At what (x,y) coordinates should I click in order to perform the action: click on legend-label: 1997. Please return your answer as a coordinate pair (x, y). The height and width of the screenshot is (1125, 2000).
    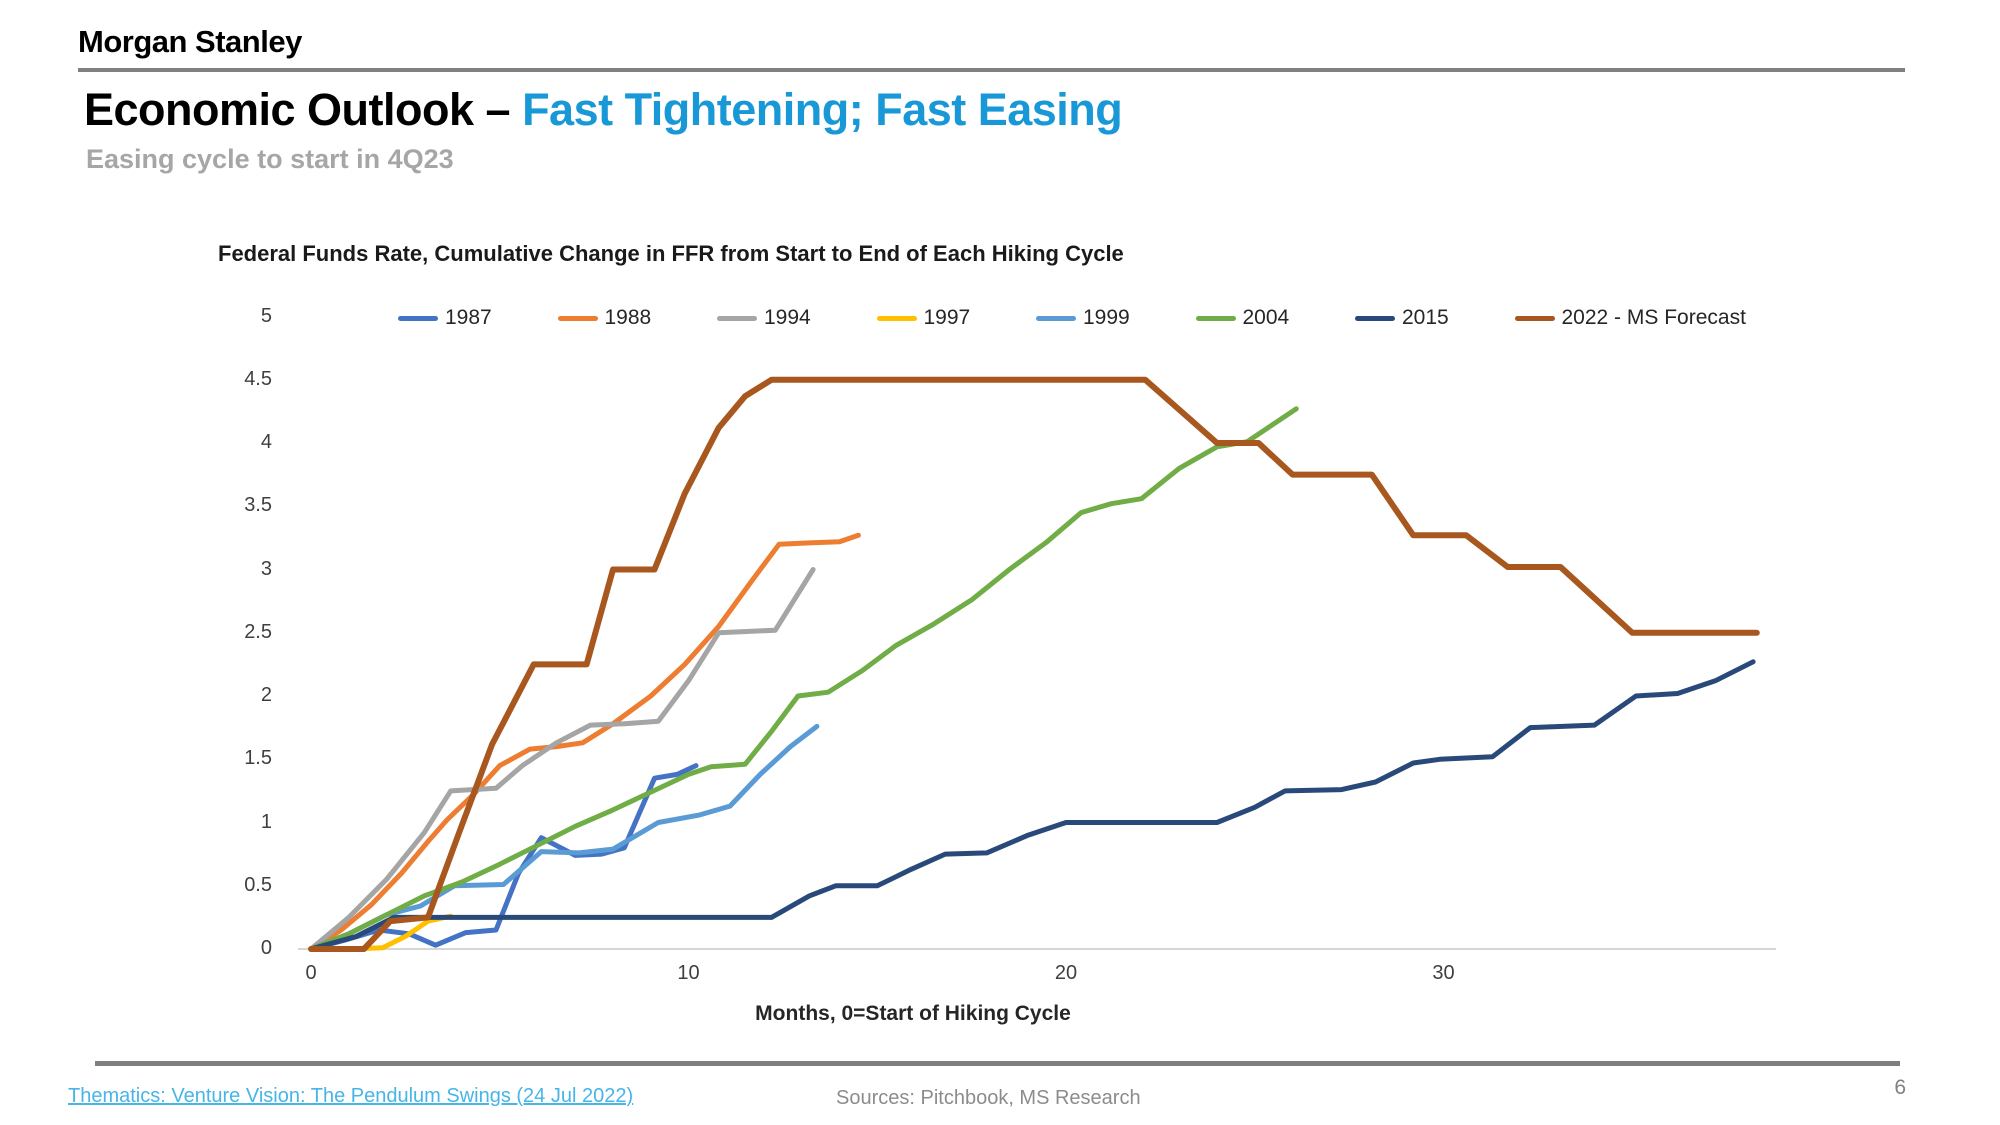
    Looking at the image, I should click on (947, 317).